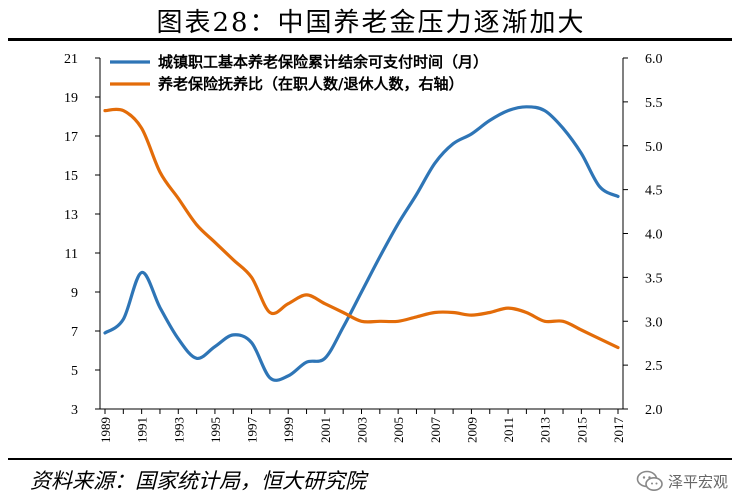  What do you see at coordinates (198, 481) in the screenshot?
I see `source-note: 资料来源：国家统计局，恒大研究院` at bounding box center [198, 481].